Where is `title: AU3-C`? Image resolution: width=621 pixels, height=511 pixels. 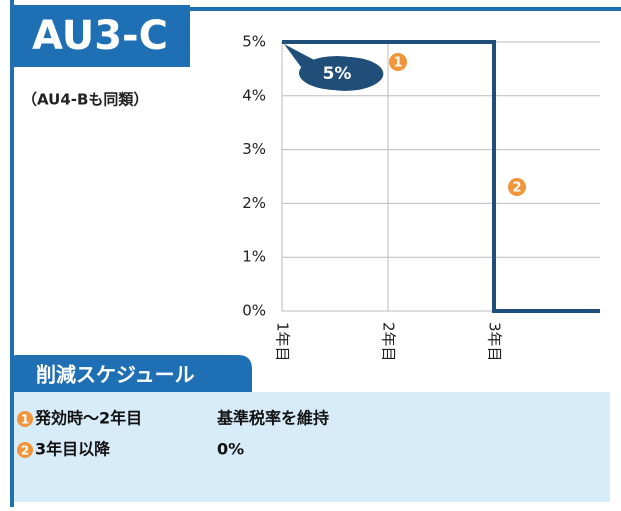
title: AU3-C is located at coordinates (100, 36).